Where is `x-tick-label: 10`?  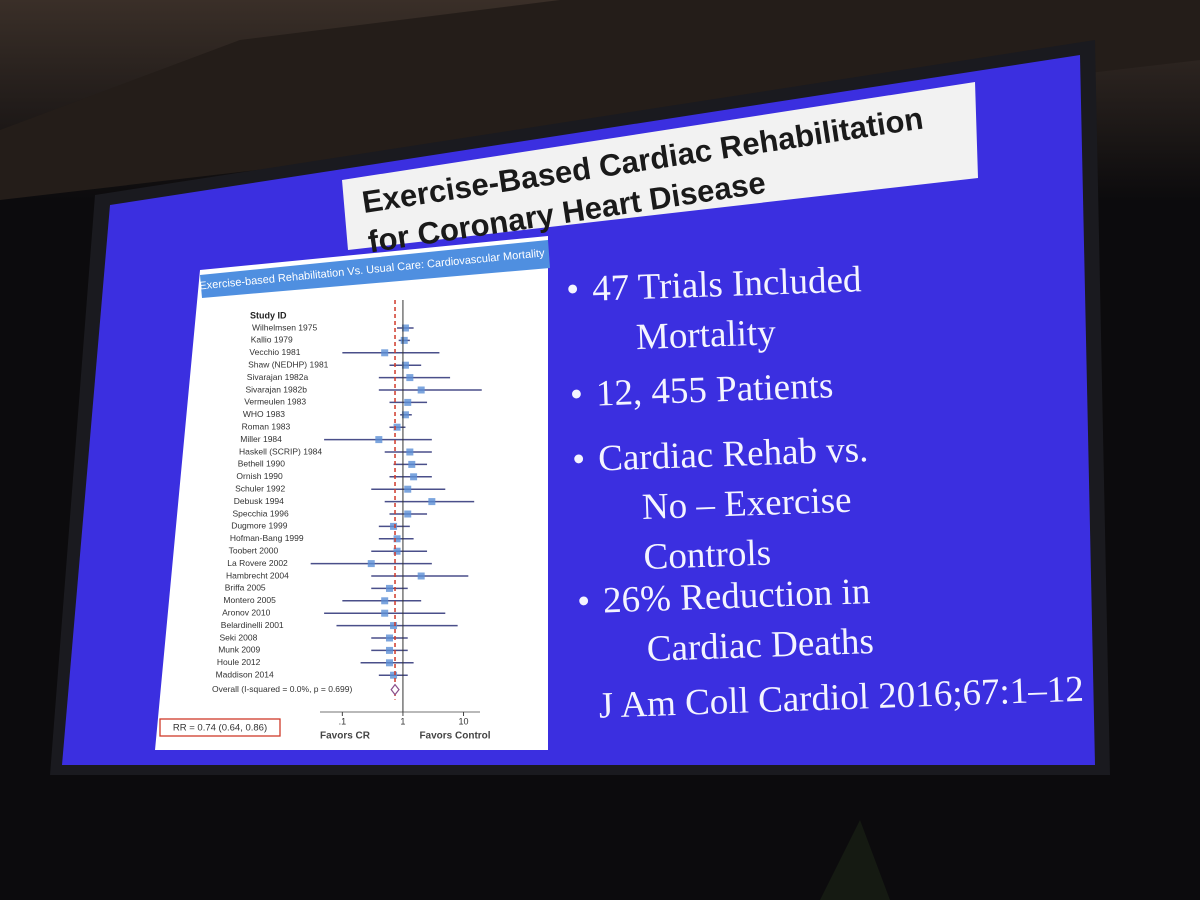 x-tick-label: 10 is located at coordinates (464, 721).